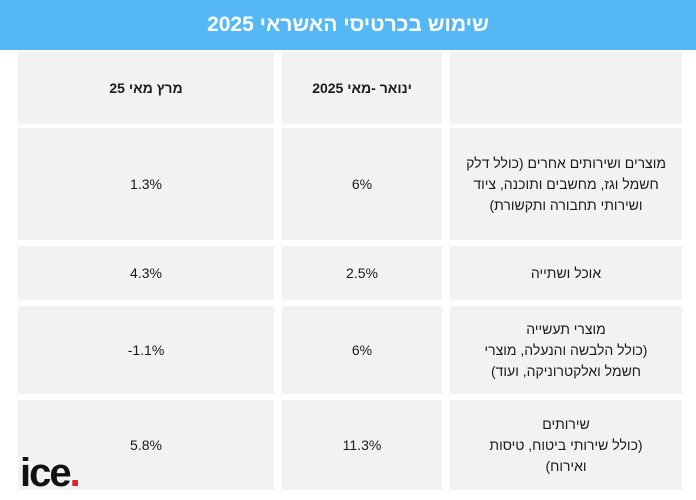  What do you see at coordinates (566, 162) in the screenshot?
I see `category-line: מוצרים ושירותים אחרים (כולל דלק` at bounding box center [566, 162].